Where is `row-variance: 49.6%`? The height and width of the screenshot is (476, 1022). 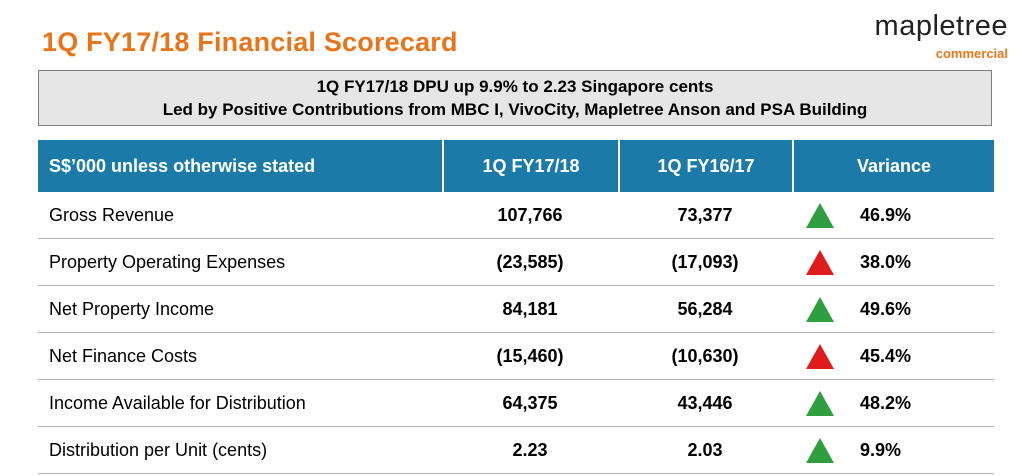
row-variance: 49.6% is located at coordinates (886, 308).